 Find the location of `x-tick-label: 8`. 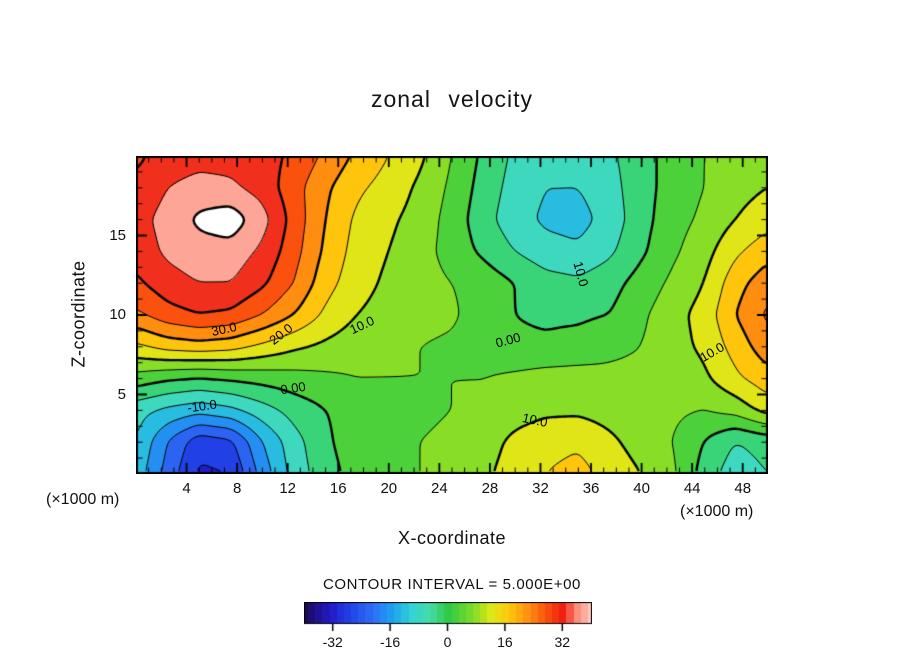

x-tick-label: 8 is located at coordinates (237, 488).